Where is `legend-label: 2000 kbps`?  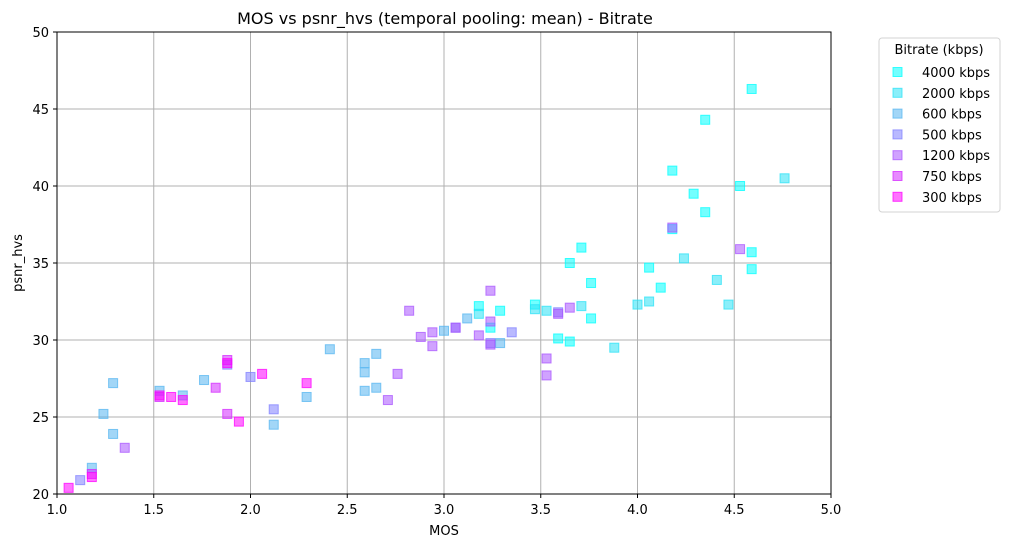
legend-label: 2000 kbps is located at coordinates (956, 94).